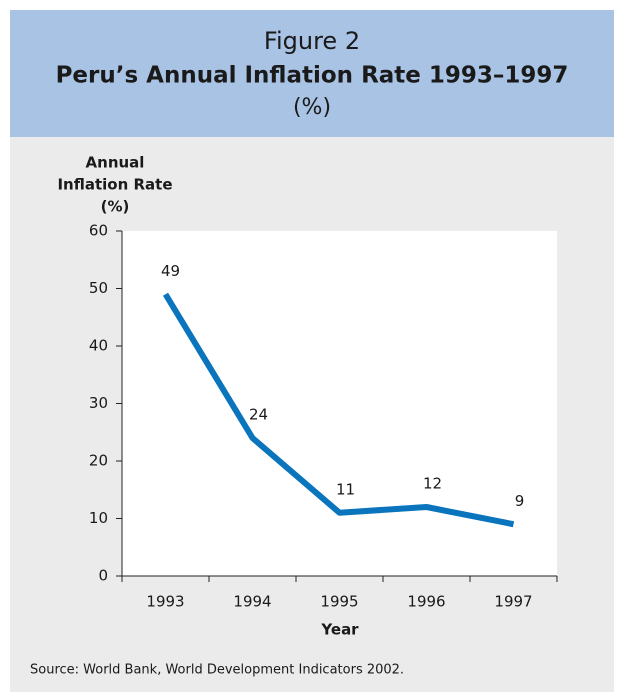 Image resolution: width=624 pixels, height=700 pixels. What do you see at coordinates (258, 415) in the screenshot?
I see `data-label: 24` at bounding box center [258, 415].